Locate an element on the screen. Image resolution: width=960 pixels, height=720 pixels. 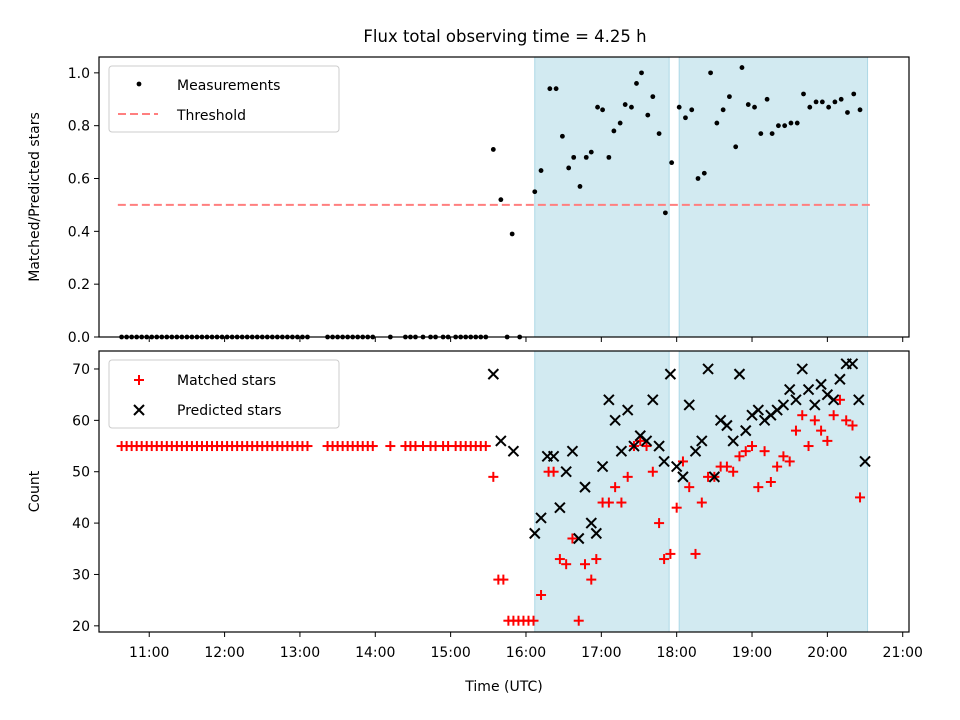
ratio-y-tick-label-0: 0.0 is located at coordinates (79, 338).